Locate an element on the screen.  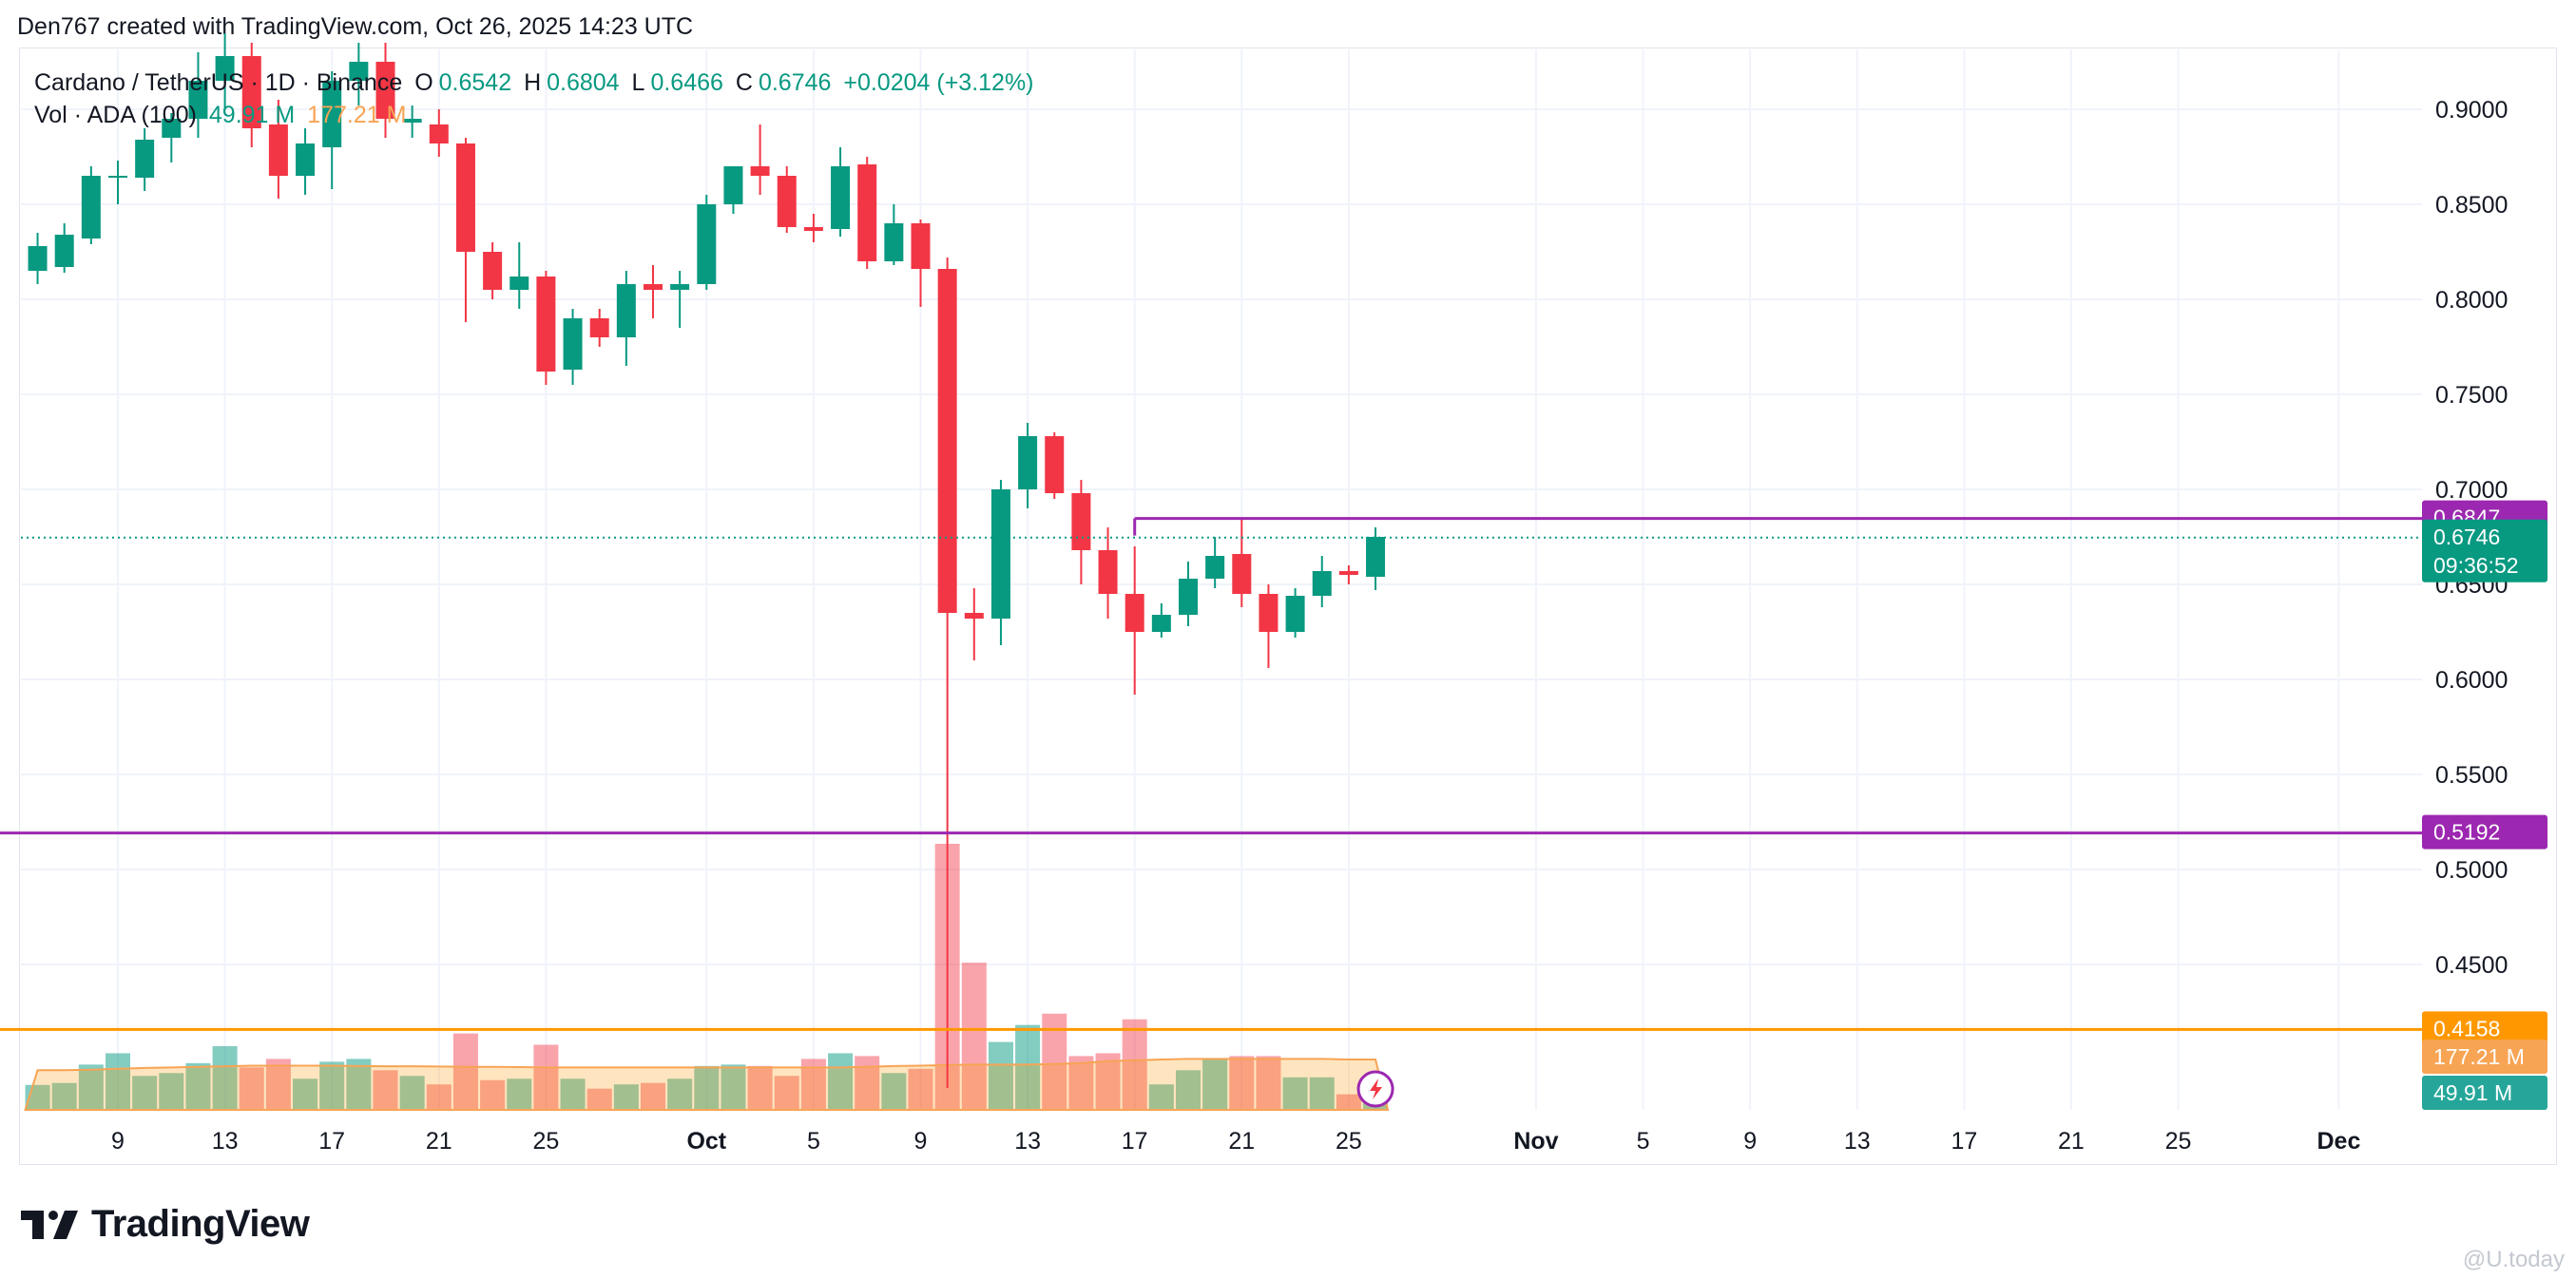
legend-vol-ma: 177.21 M is located at coordinates (357, 115).